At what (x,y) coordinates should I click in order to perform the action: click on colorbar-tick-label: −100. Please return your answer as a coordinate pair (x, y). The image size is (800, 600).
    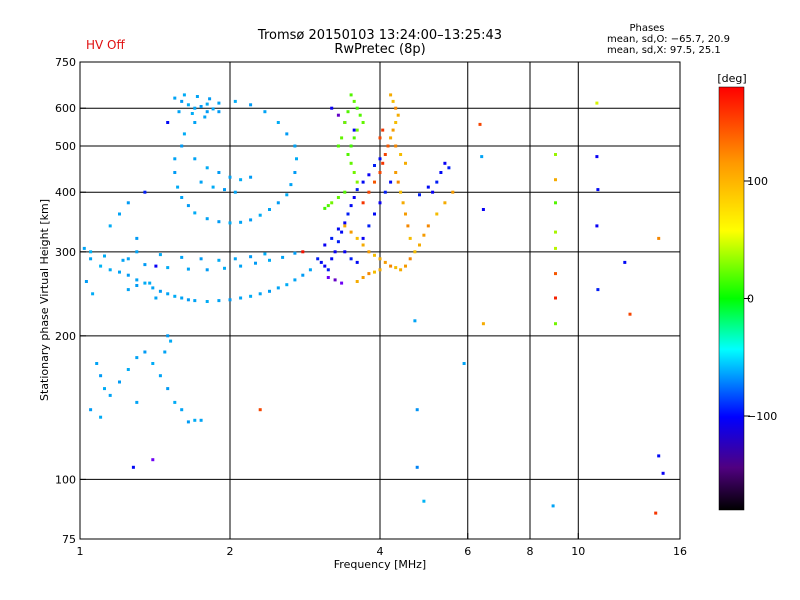
    Looking at the image, I should click on (762, 416).